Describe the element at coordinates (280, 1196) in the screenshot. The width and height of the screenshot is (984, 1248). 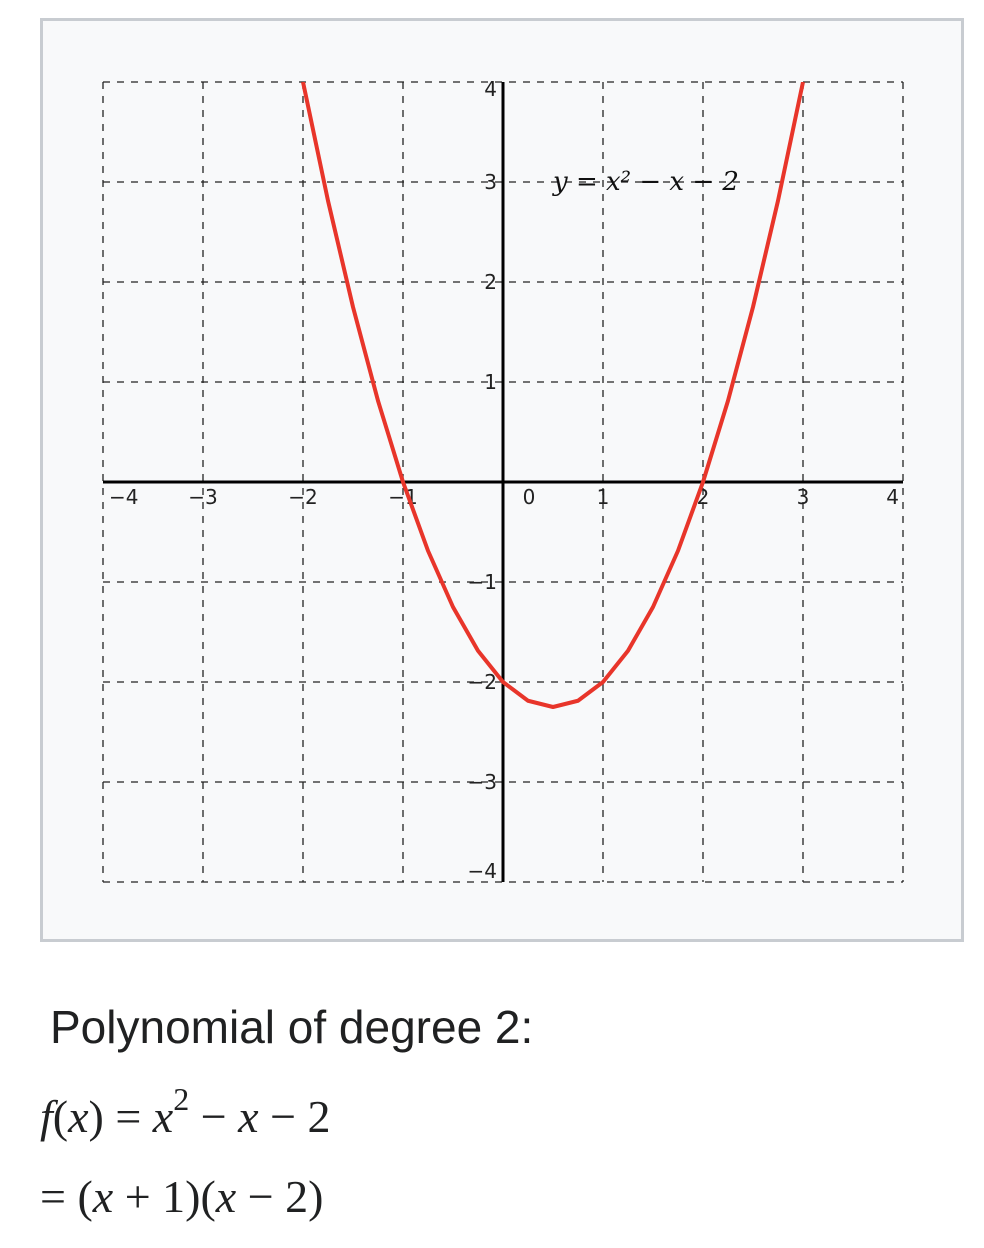
I see `formula2-end: − 2)` at that location.